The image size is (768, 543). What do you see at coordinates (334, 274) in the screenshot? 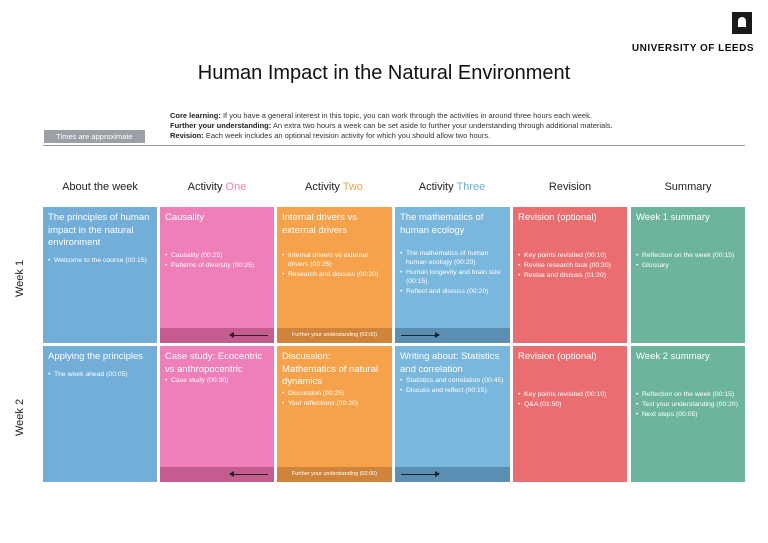
I see `list-item: Research and discuss (00:20)` at bounding box center [334, 274].